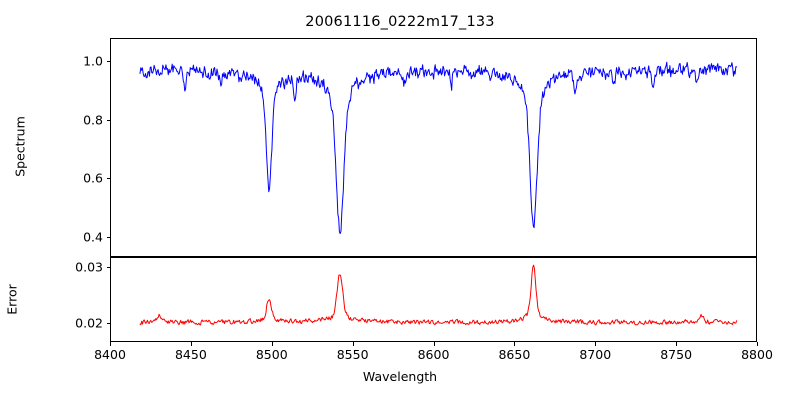  Describe the element at coordinates (400, 376) in the screenshot. I see `x-axis-label: Wavelength` at that location.